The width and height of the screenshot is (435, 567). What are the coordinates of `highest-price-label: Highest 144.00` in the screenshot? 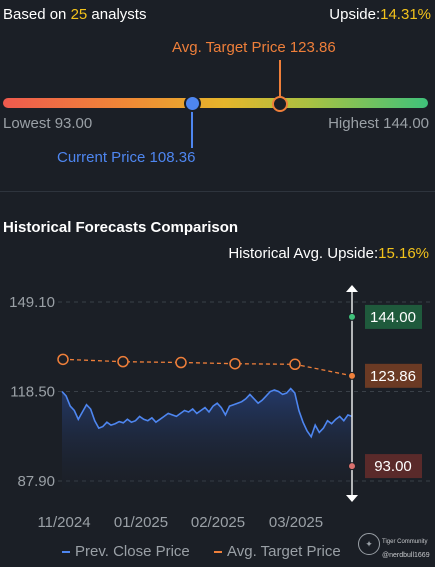 It's located at (378, 123).